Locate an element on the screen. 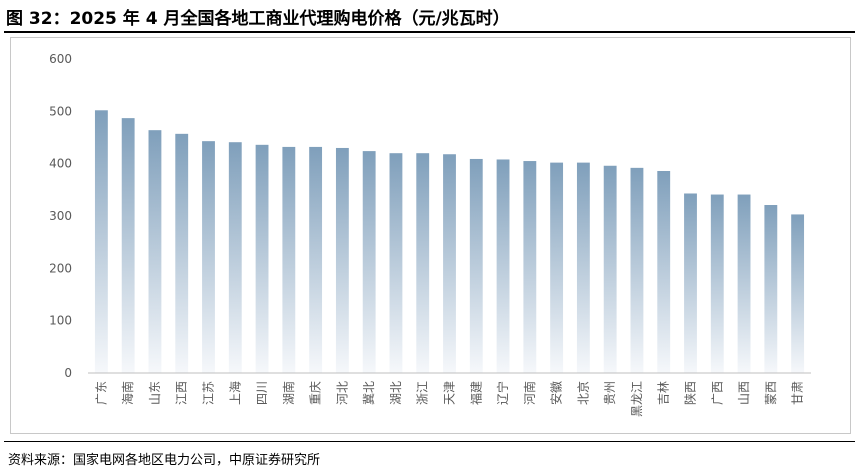 Image resolution: width=859 pixels, height=472 pixels. y-axis: 0 100 200 300 400 500 600 is located at coordinates (60, 216).